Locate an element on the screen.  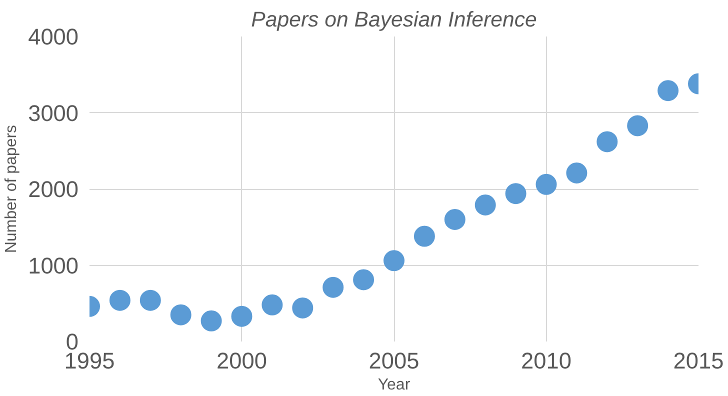
y-tick-label: 4000 is located at coordinates (53, 37).